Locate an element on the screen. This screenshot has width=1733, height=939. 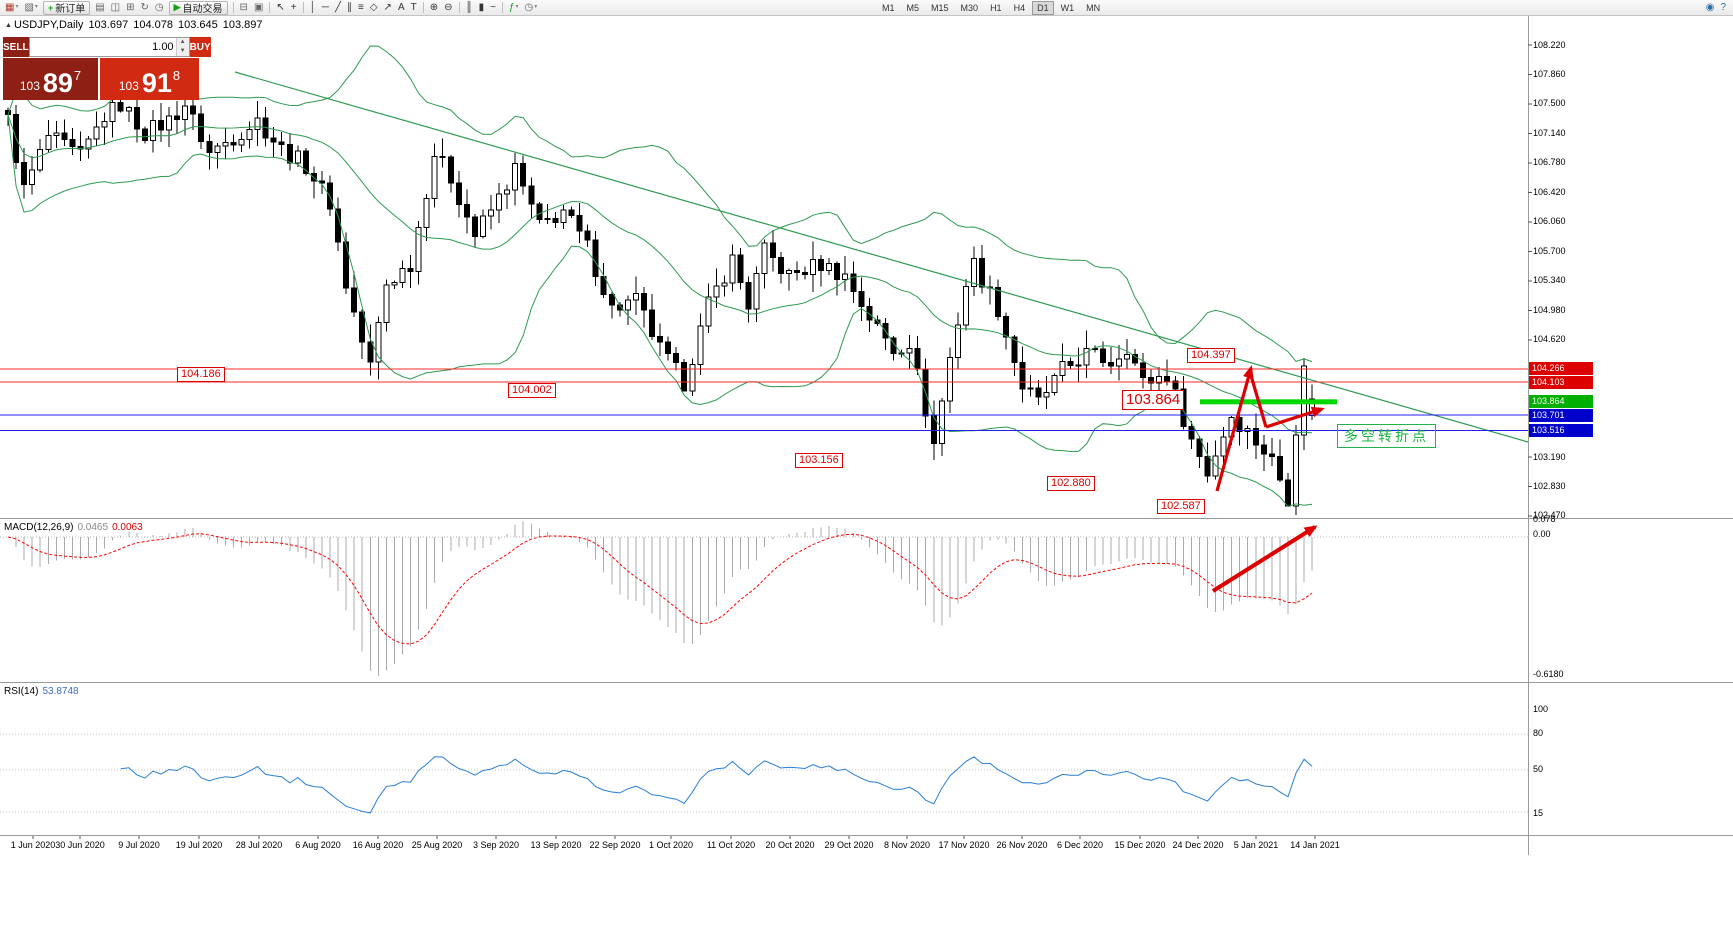
price-level-label: 104.186 is located at coordinates (201, 374).